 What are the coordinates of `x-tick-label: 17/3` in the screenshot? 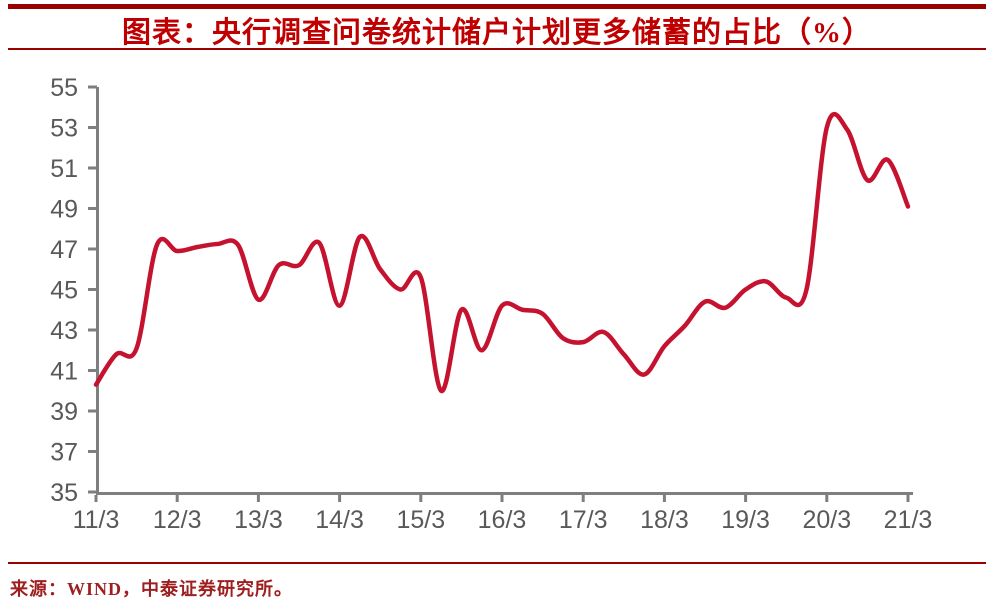 It's located at (583, 520).